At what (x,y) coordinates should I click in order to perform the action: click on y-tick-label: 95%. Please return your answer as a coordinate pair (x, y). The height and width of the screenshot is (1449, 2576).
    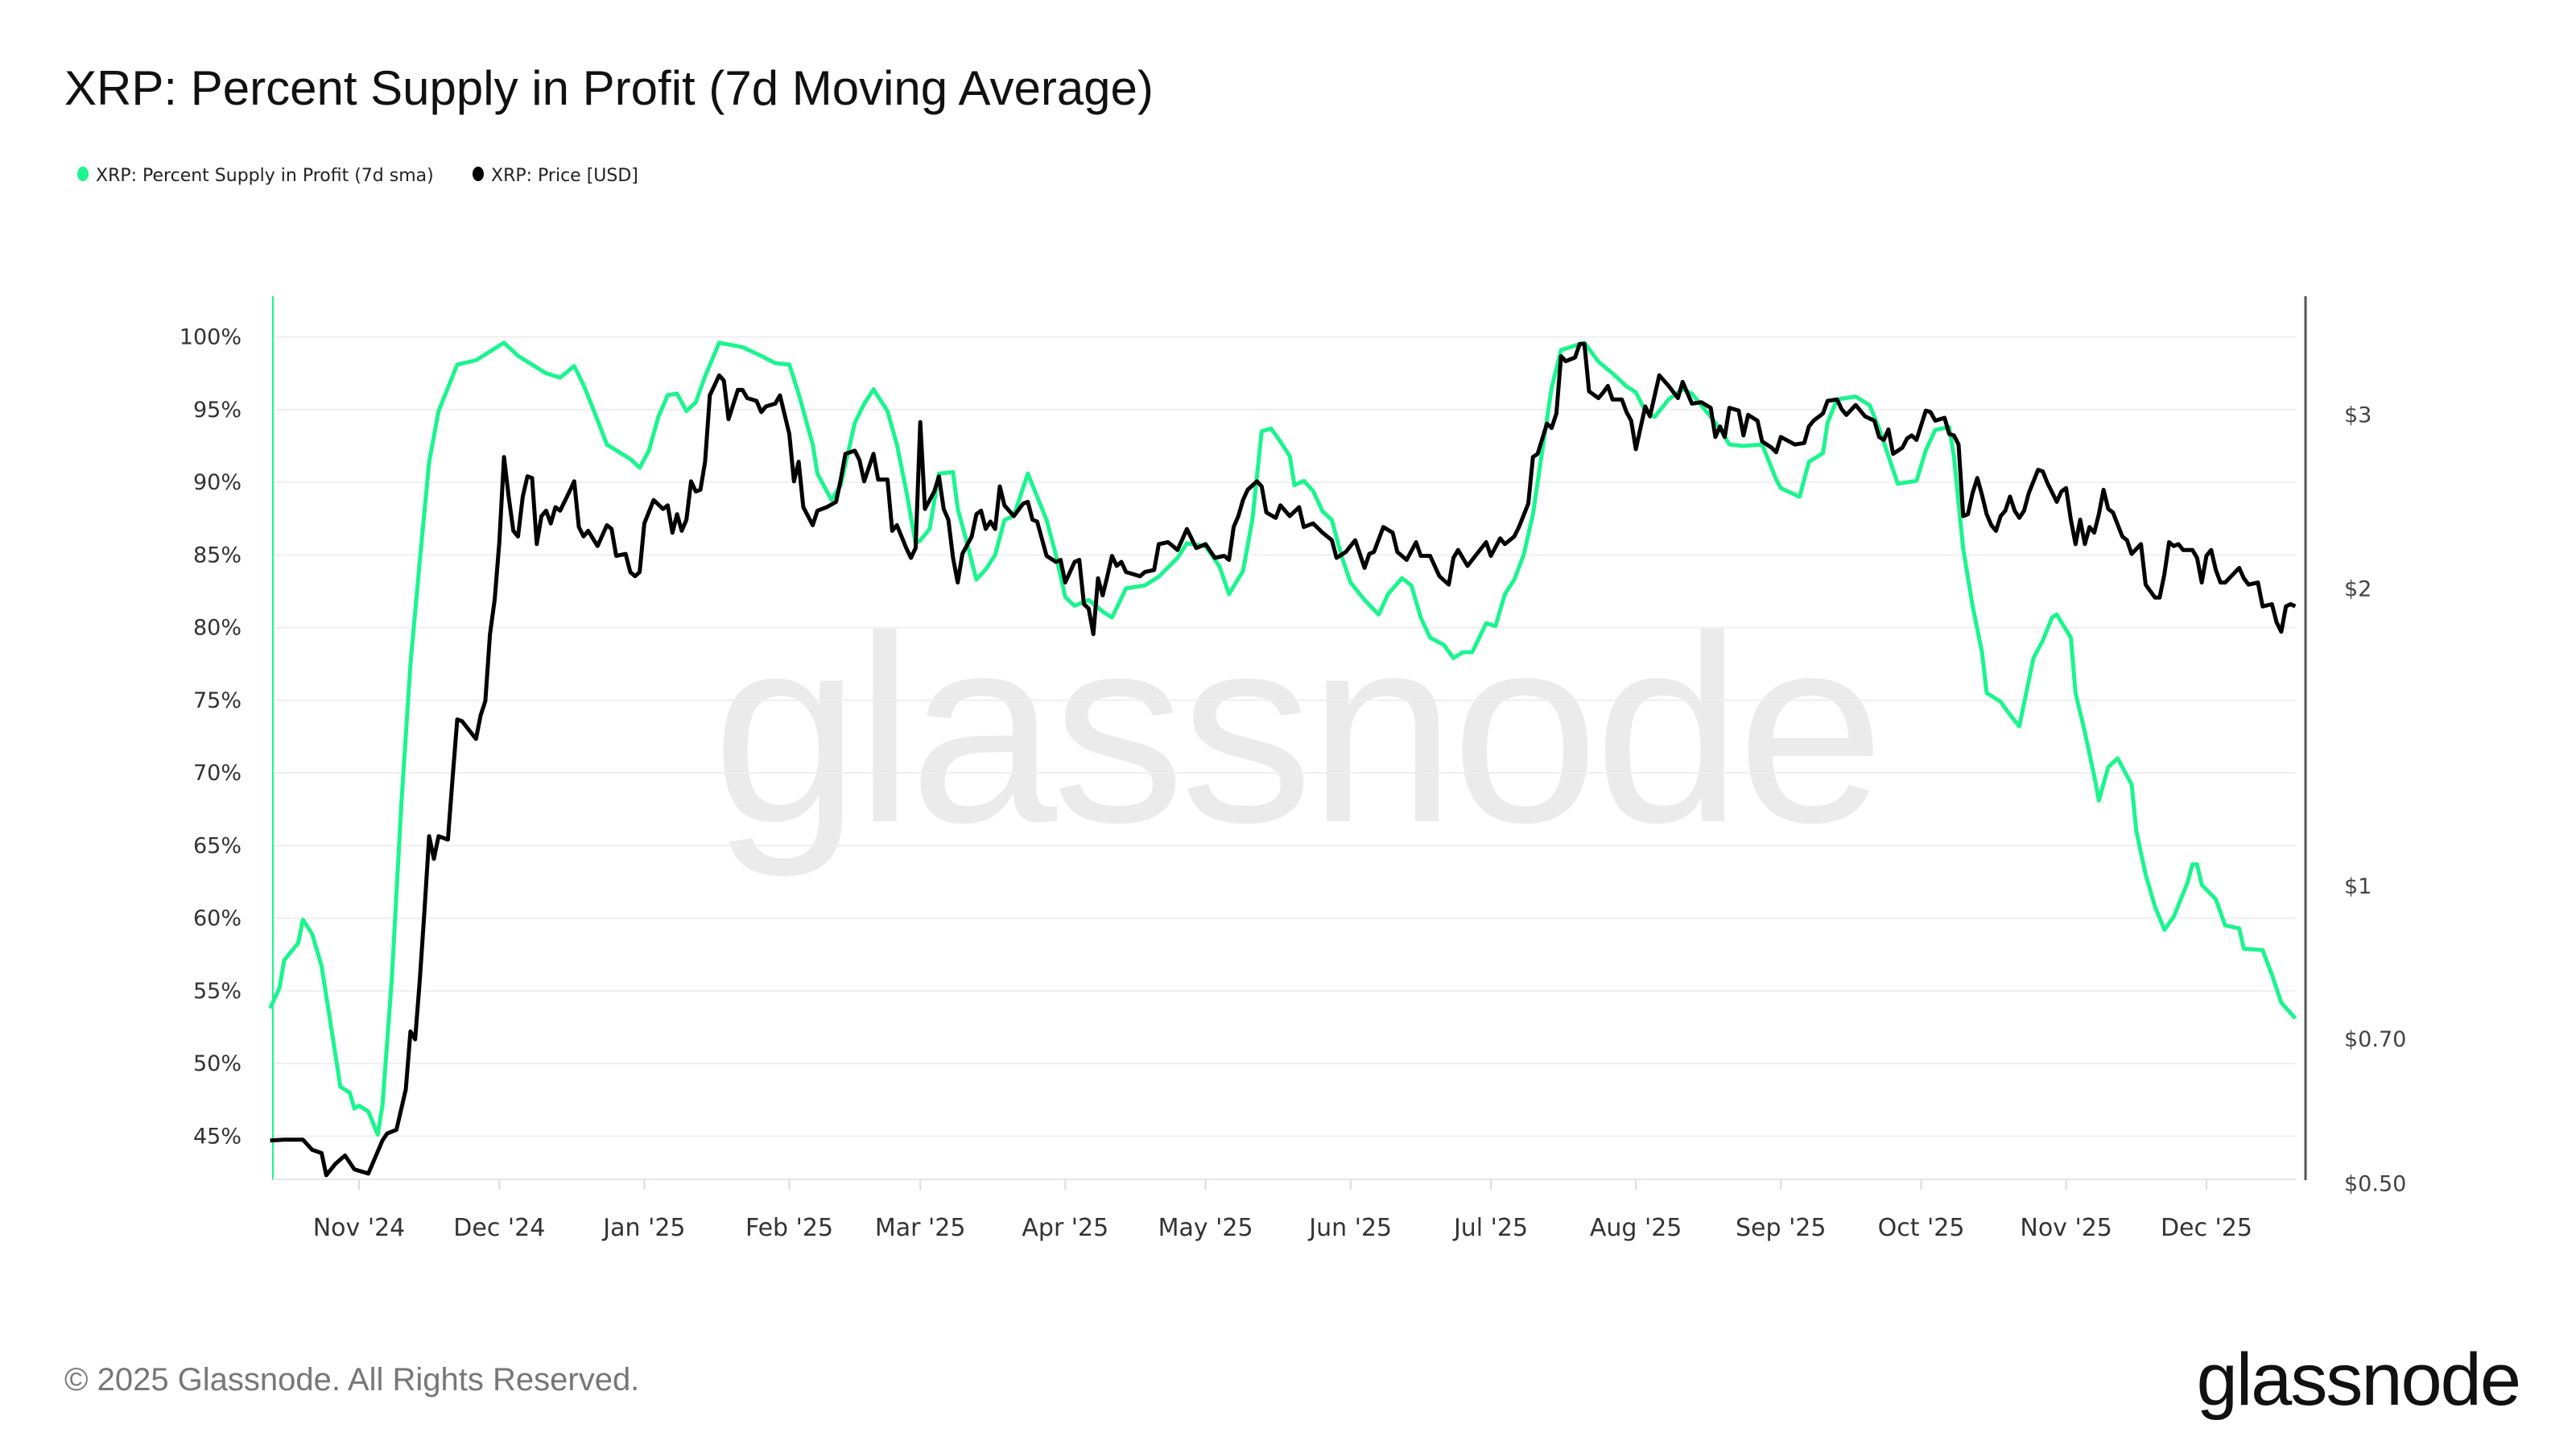
    Looking at the image, I should click on (217, 410).